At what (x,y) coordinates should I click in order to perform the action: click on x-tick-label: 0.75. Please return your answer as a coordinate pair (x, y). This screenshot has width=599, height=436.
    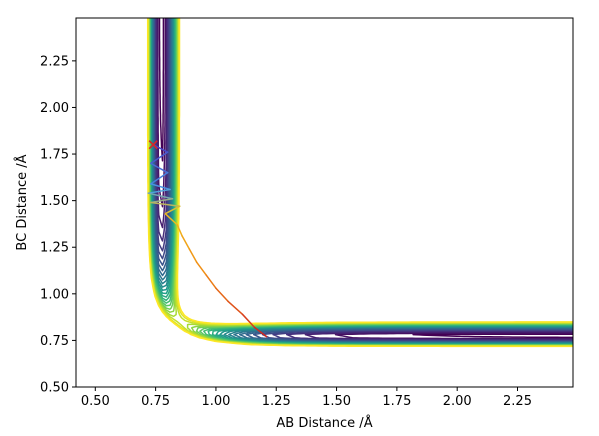
    Looking at the image, I should click on (155, 401).